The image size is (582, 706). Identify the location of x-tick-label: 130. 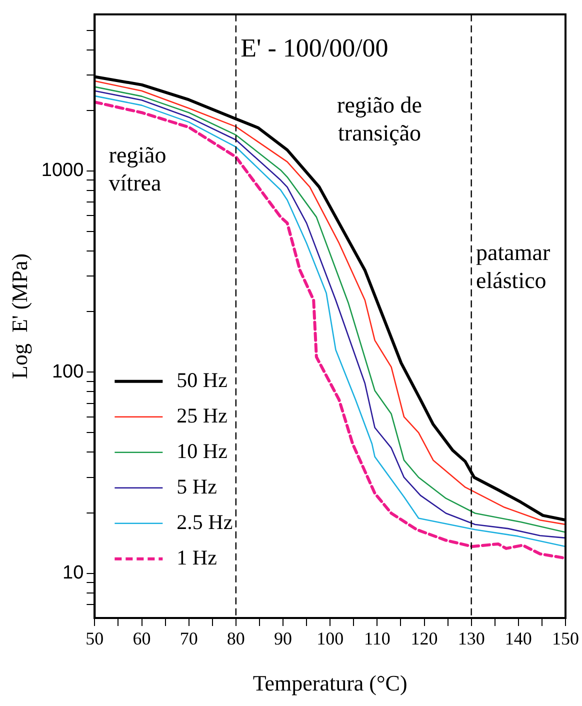
(471, 638).